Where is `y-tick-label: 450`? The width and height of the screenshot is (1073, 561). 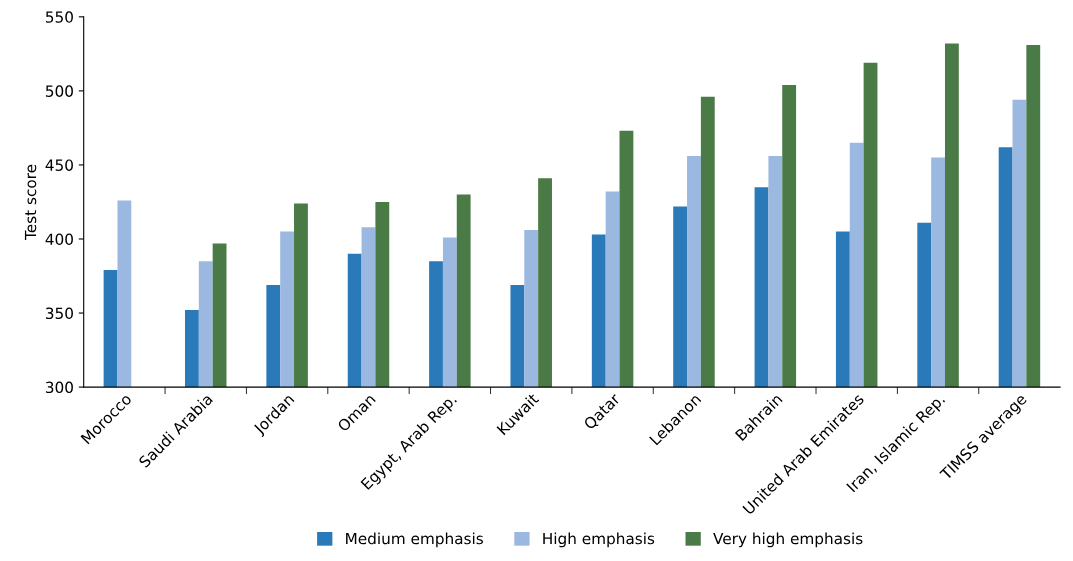 y-tick-label: 450 is located at coordinates (59, 165).